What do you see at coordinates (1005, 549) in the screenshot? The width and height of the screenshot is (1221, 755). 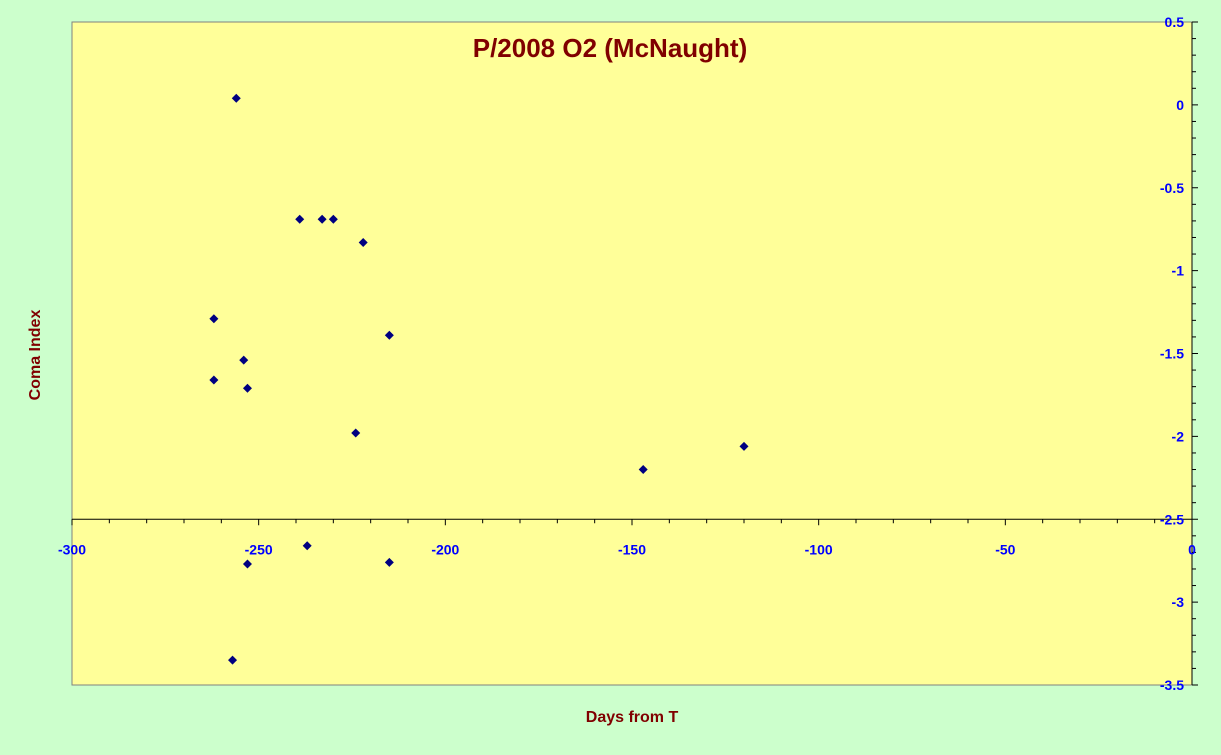 I see `x-tick-label: -50` at bounding box center [1005, 549].